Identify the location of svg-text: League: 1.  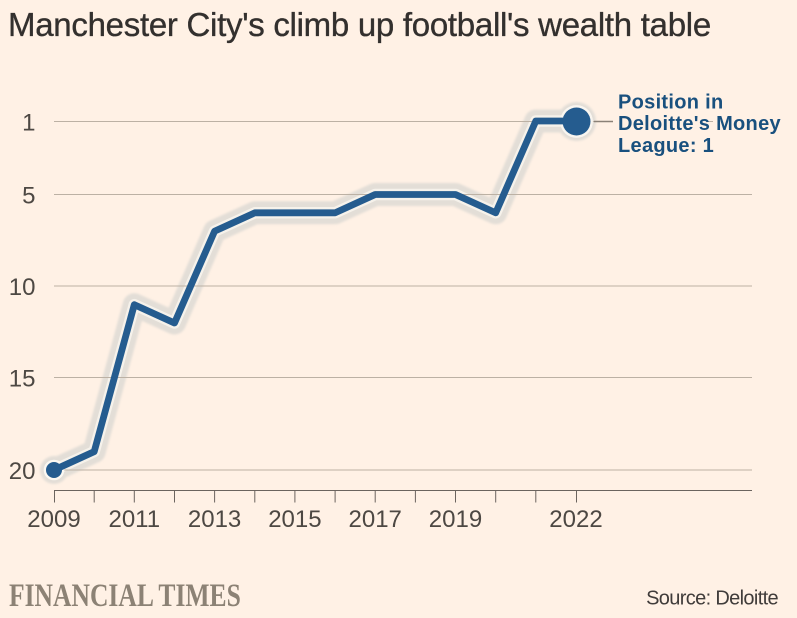
(666, 146).